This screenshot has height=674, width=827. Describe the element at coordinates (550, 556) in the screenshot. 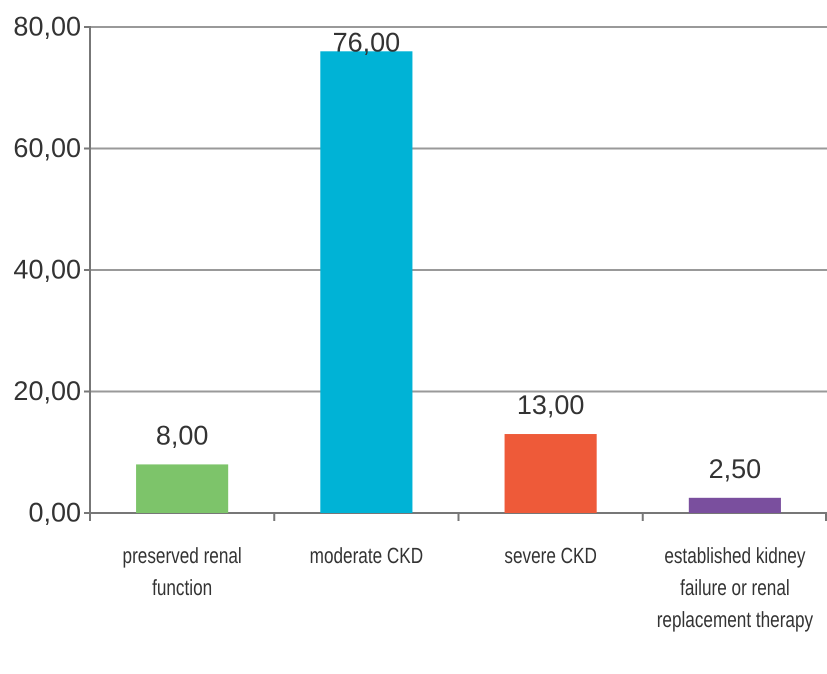

I see `x-tick-label: severe CKD` at that location.